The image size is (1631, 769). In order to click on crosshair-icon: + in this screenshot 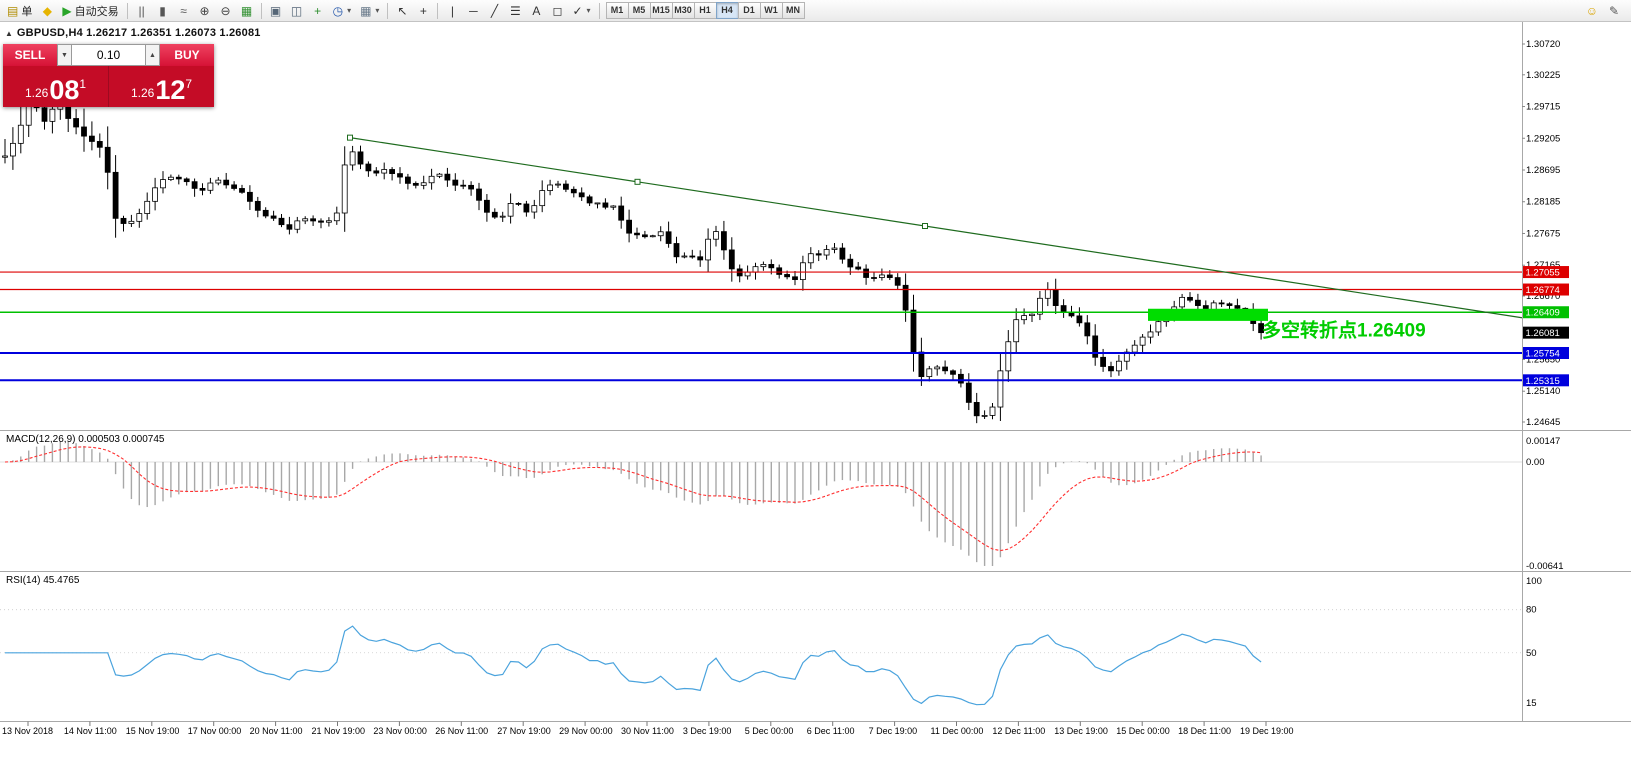, I will do `click(423, 11)`.